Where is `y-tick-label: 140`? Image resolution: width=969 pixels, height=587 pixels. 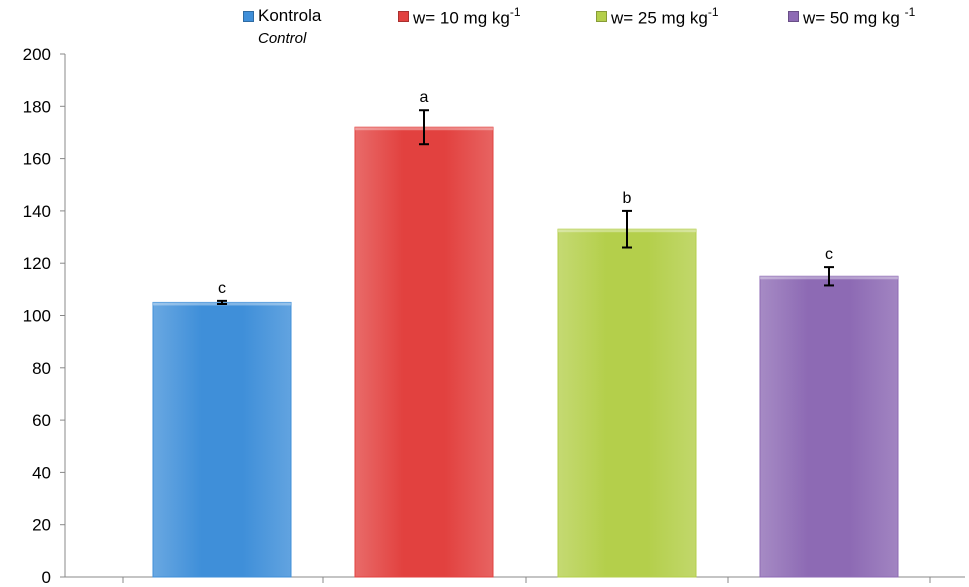 y-tick-label: 140 is located at coordinates (37, 211).